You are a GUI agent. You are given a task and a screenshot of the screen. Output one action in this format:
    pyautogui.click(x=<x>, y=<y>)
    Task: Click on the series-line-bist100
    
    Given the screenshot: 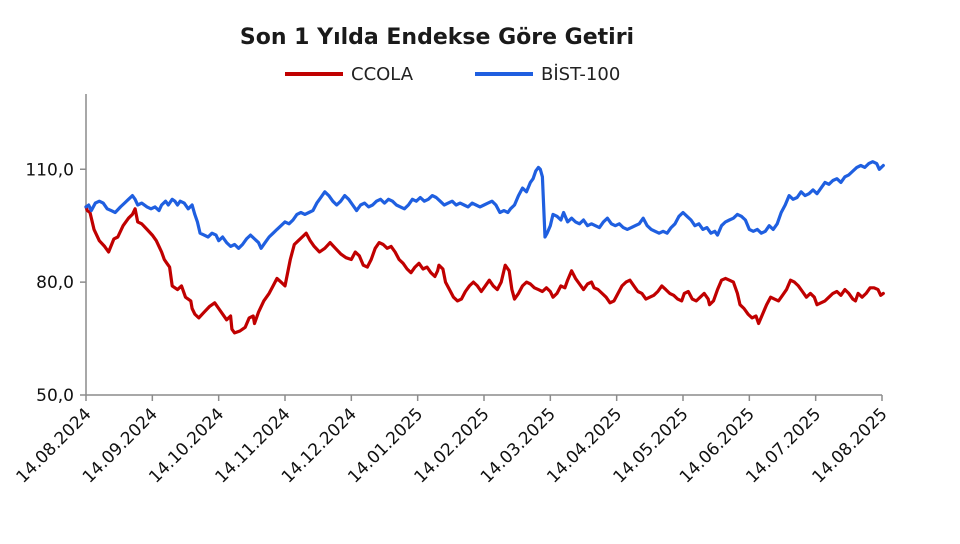 What is the action you would take?
    pyautogui.click(x=484, y=205)
    